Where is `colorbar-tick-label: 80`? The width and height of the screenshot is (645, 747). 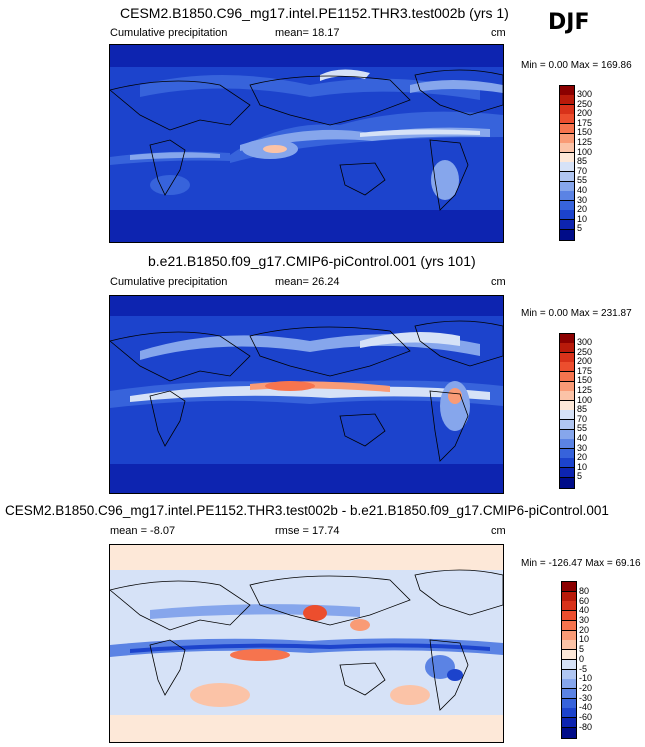
colorbar-tick-label: 80 is located at coordinates (584, 591).